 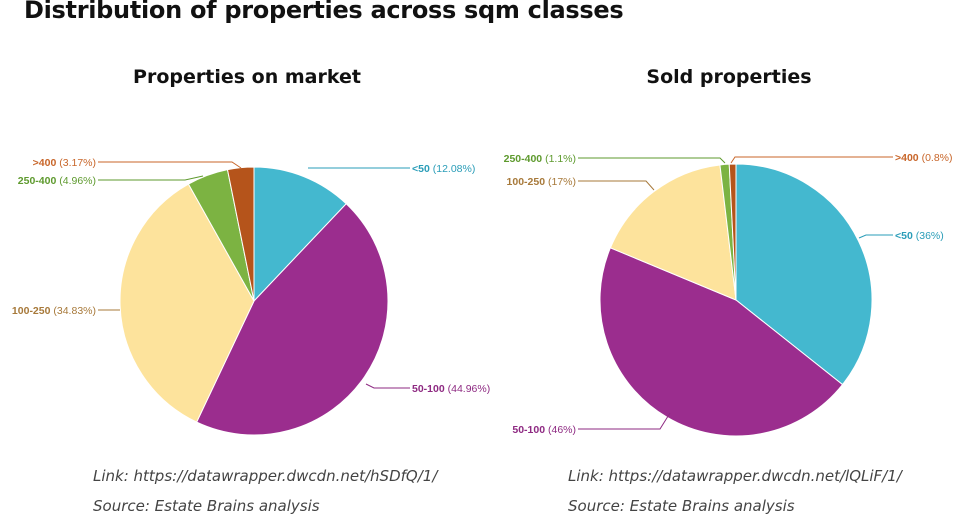 I want to click on leader-line-sold-gt400, so click(x=811, y=160).